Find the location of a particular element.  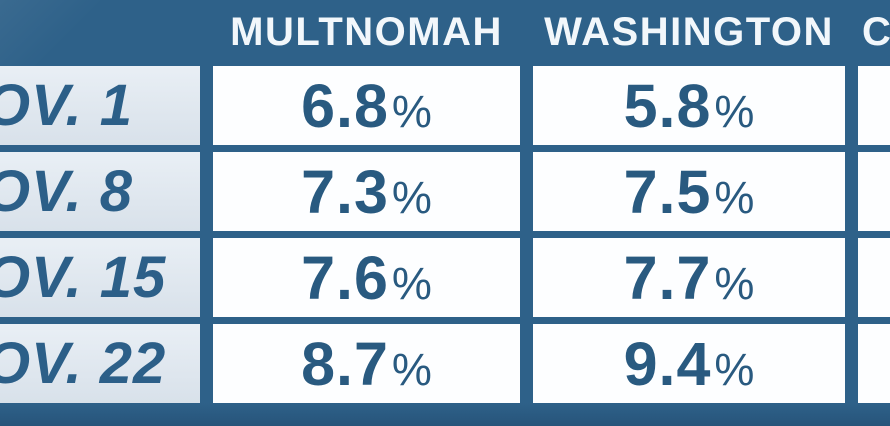

value-cell: 7.5 % is located at coordinates (689, 191).